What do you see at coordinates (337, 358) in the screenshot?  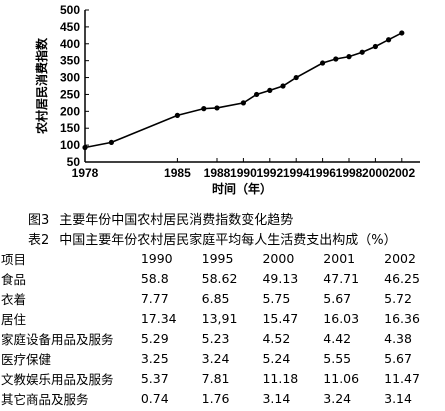 I see `table-cell: 5.55` at bounding box center [337, 358].